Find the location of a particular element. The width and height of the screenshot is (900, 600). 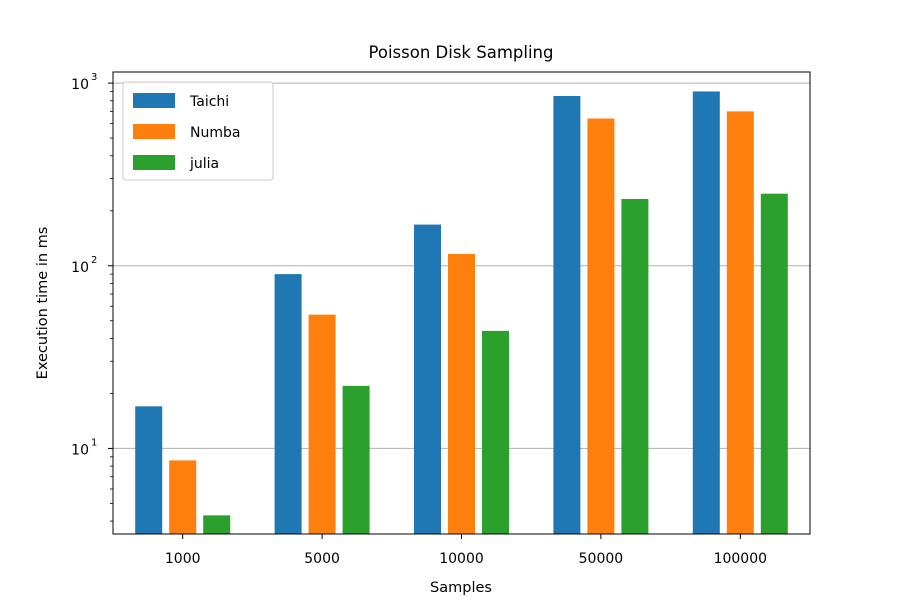

legend-swatch-numba is located at coordinates (154, 131).